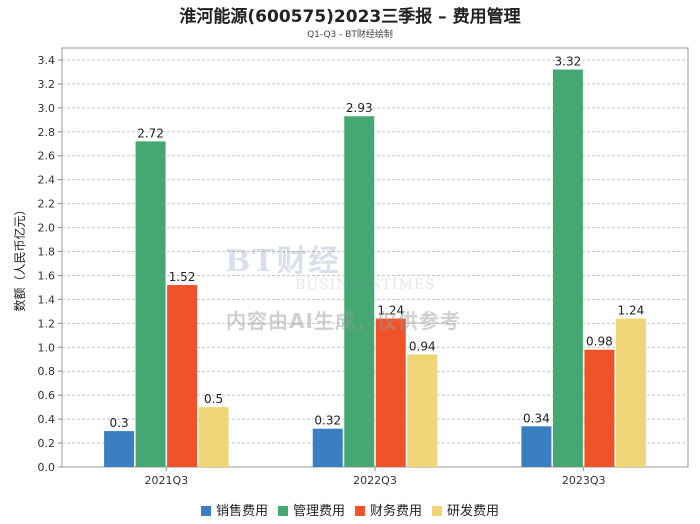 The image size is (700, 524). What do you see at coordinates (343, 321) in the screenshot?
I see `watermark-note: 内容由AI生成，仅供参考` at bounding box center [343, 321].